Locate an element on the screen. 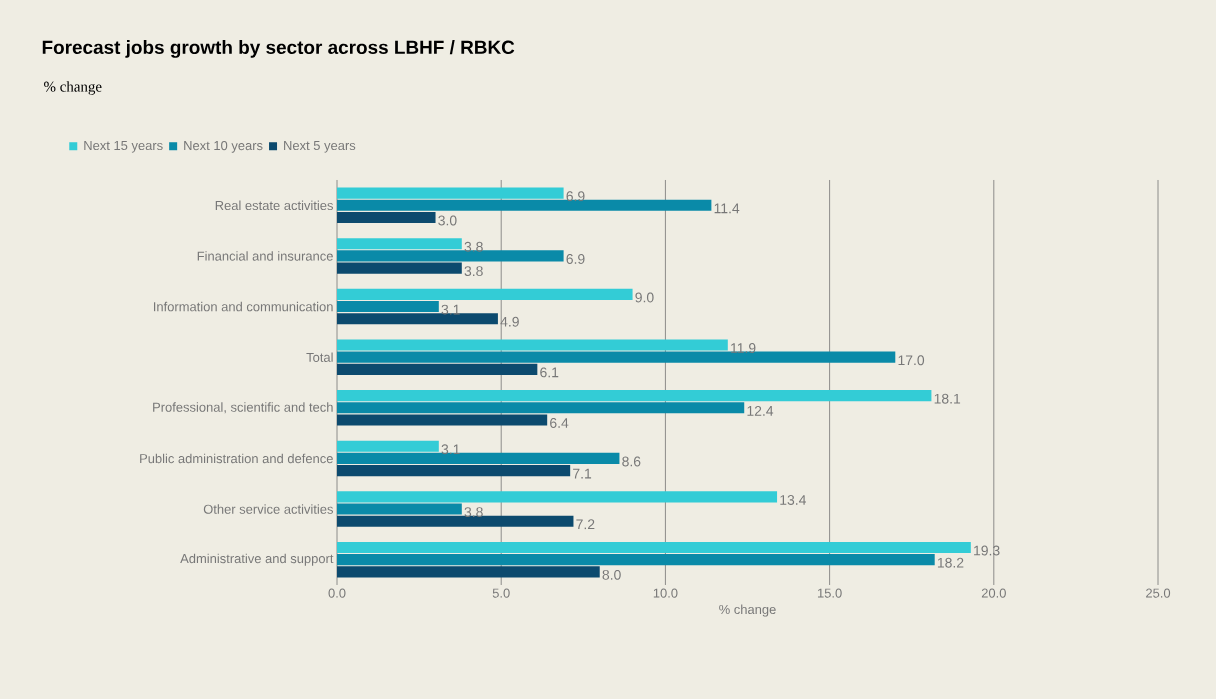 This screenshot has width=1216, height=699. x-axis-title: % change is located at coordinates (747, 610).